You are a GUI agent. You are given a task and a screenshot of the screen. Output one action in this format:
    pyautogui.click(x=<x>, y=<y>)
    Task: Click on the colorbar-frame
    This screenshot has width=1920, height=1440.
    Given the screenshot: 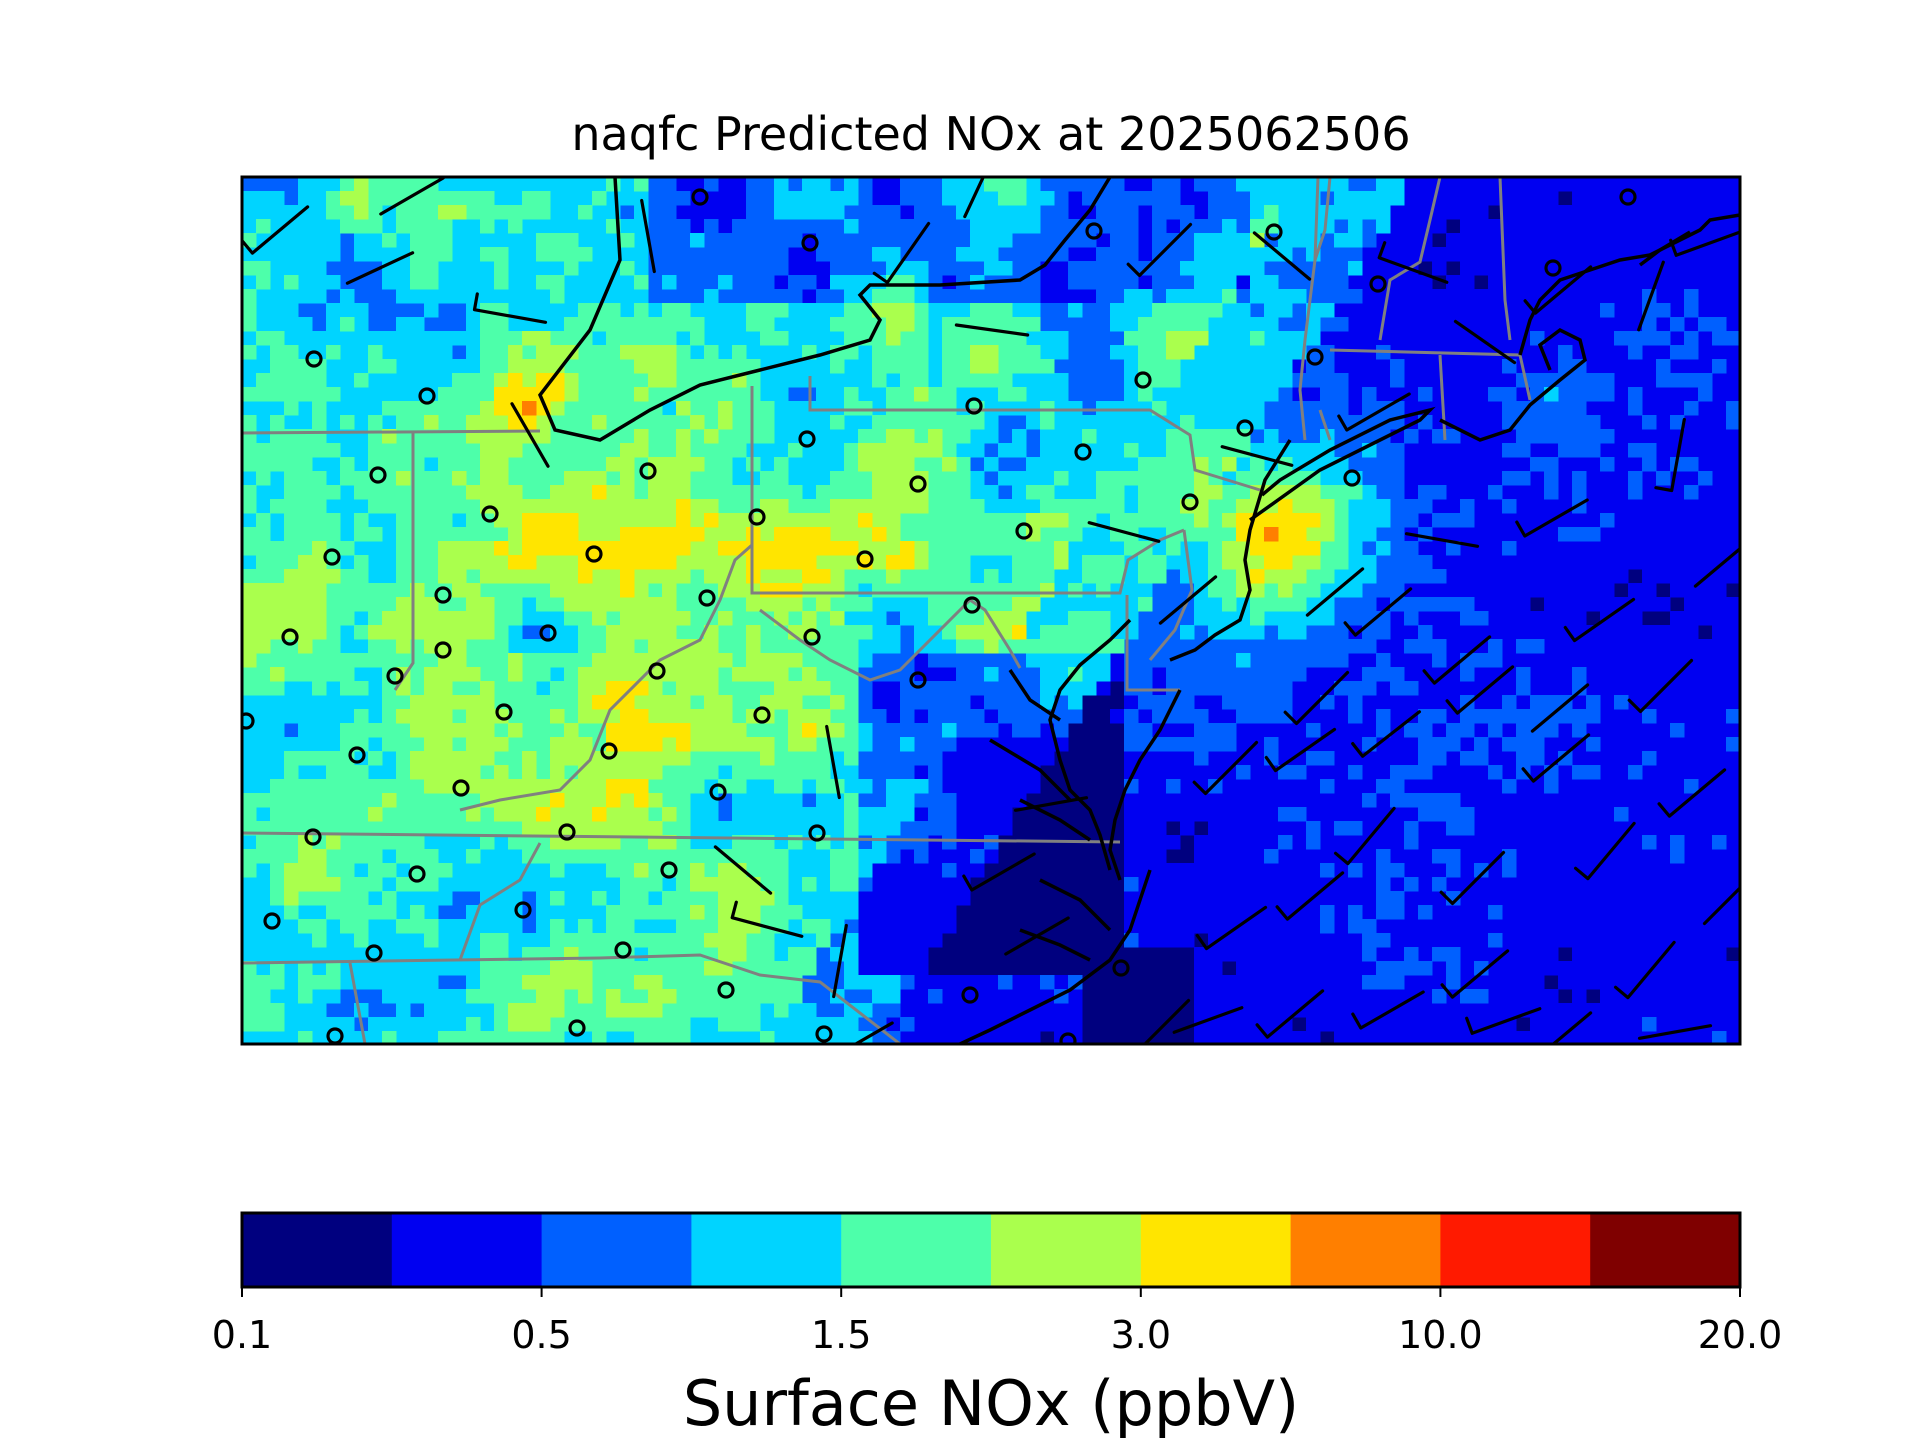 What is the action you would take?
    pyautogui.click(x=991, y=1250)
    